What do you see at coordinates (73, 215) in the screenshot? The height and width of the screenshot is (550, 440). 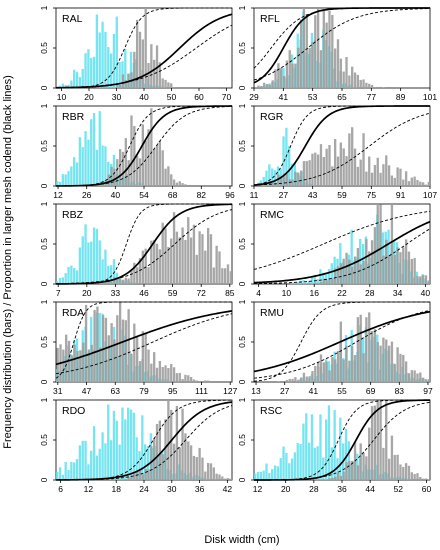 I see `species-code-label: RBZ` at bounding box center [73, 215].